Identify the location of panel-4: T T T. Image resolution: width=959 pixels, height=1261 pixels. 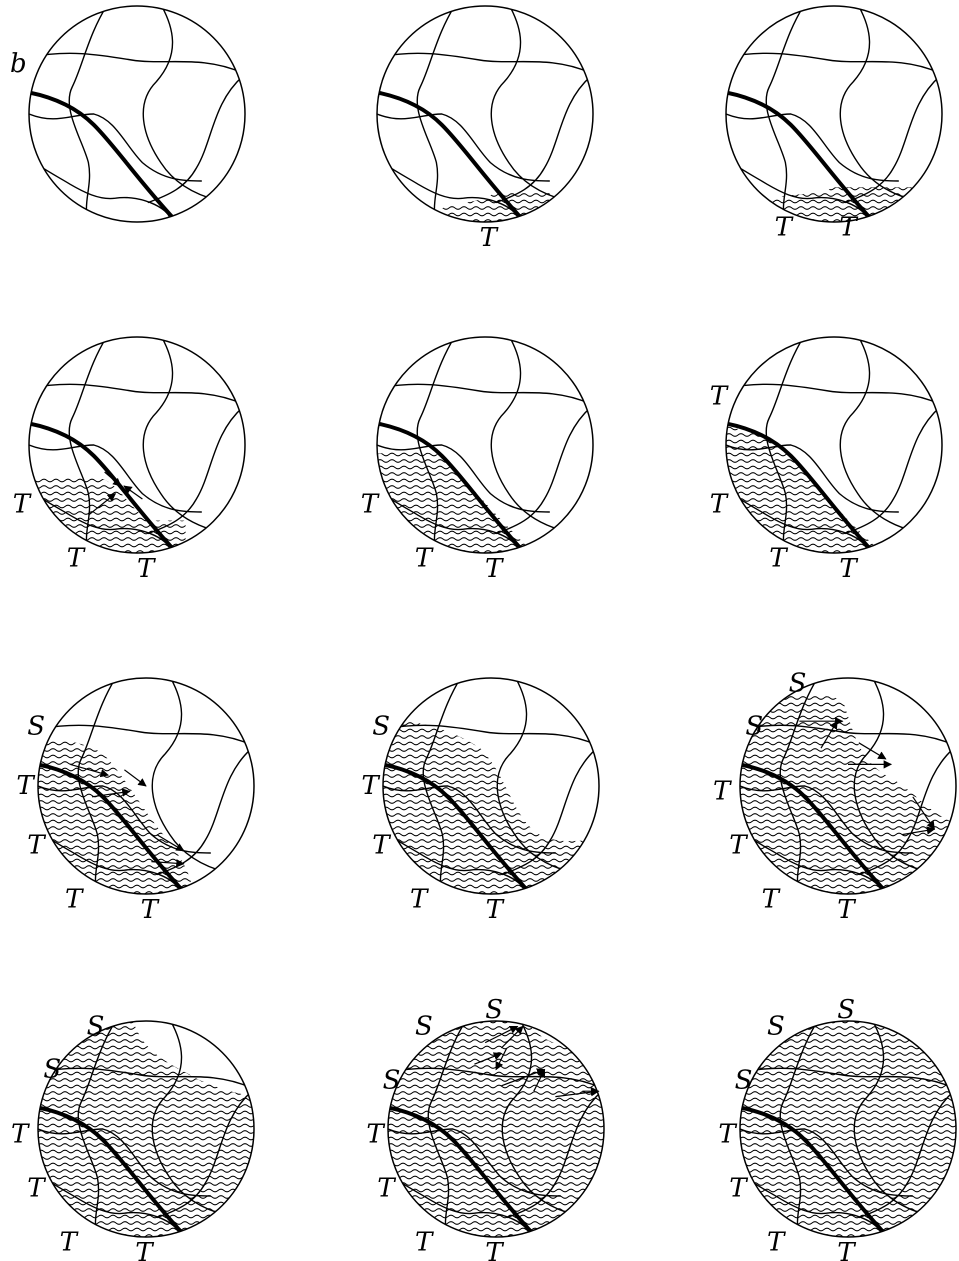
(129, 460).